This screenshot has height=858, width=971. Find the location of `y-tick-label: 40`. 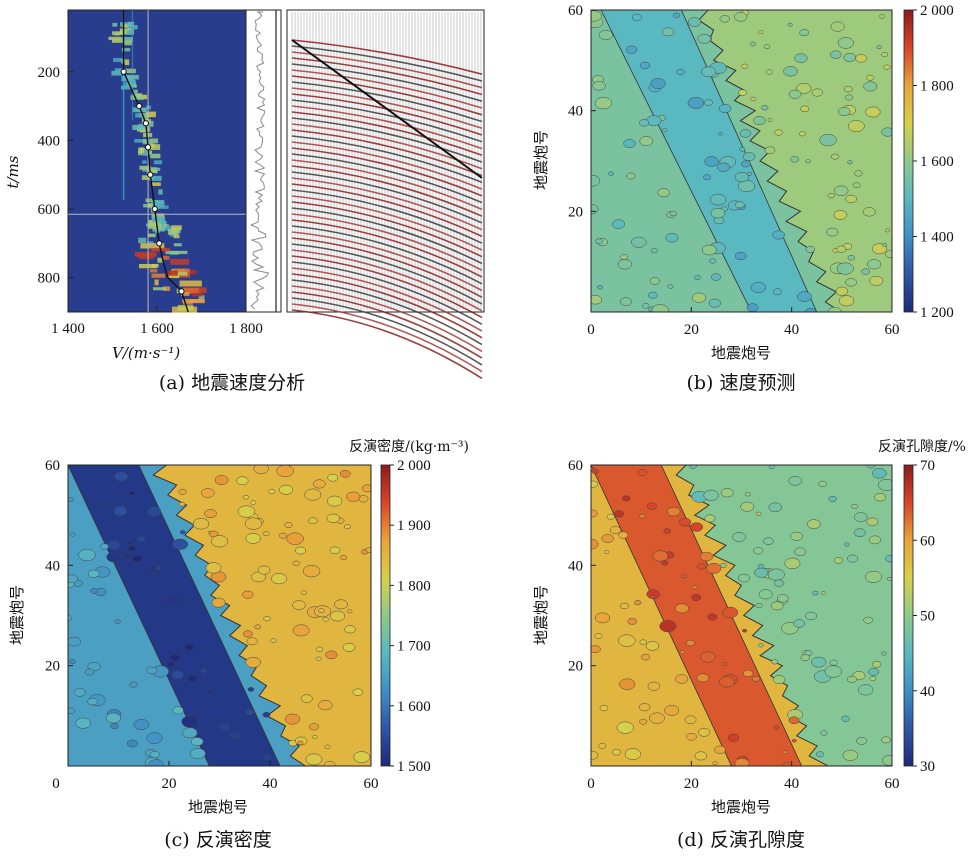

y-tick-label: 40 is located at coordinates (575, 112).